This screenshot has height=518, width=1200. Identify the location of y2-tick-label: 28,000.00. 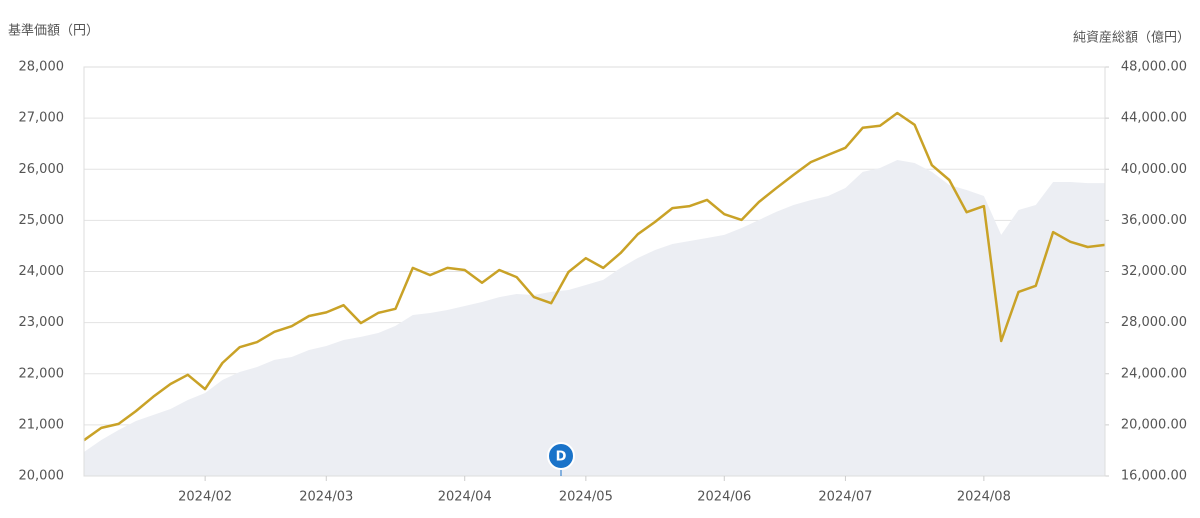
(1154, 322).